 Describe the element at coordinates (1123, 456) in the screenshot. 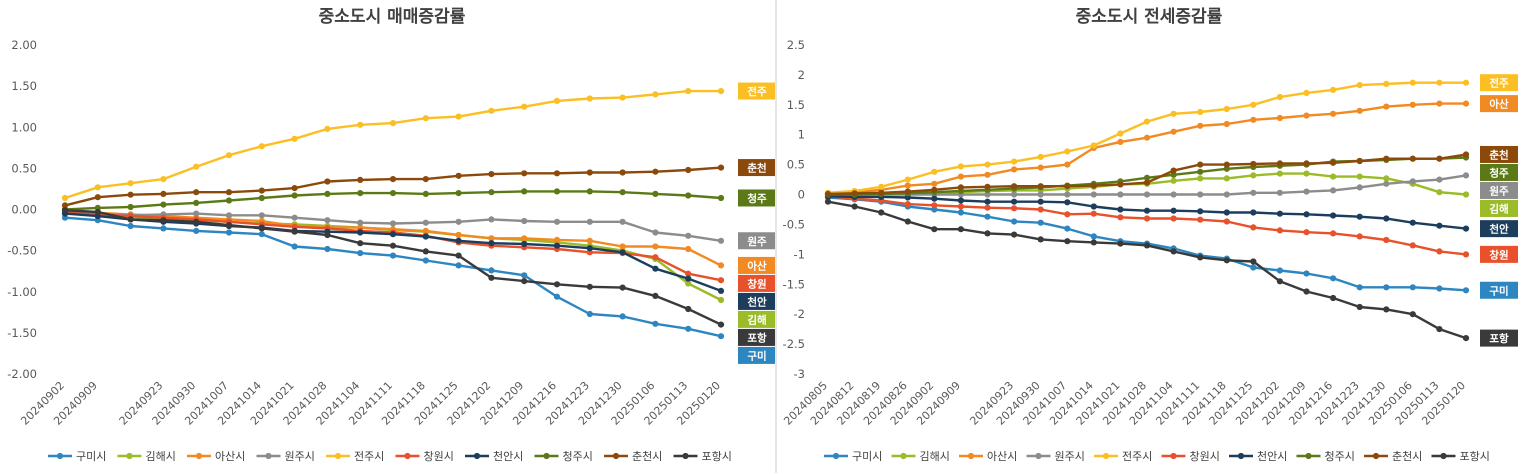

I see `legend-item: 전주시` at that location.